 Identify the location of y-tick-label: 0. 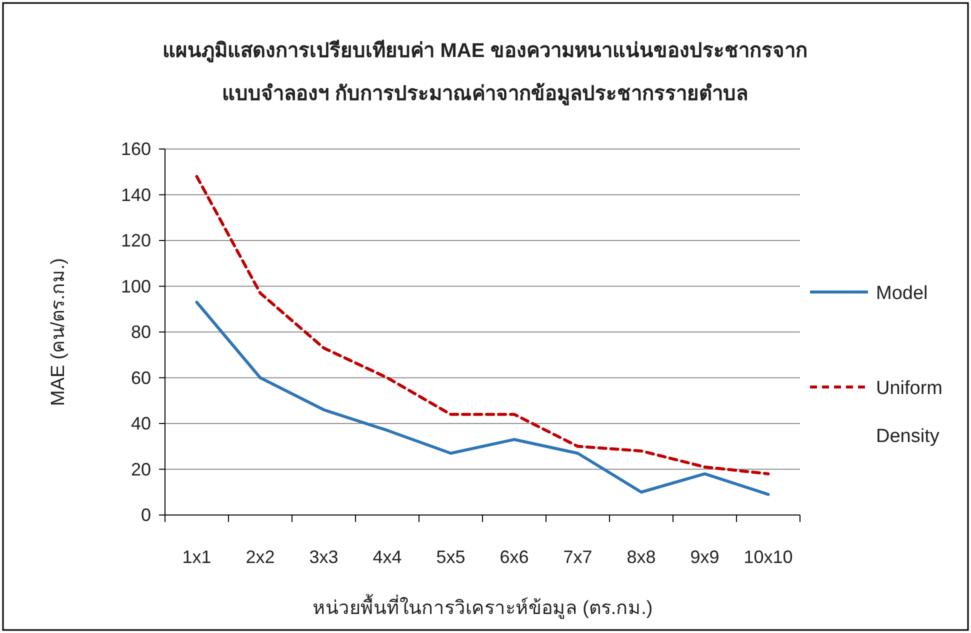
(145, 515).